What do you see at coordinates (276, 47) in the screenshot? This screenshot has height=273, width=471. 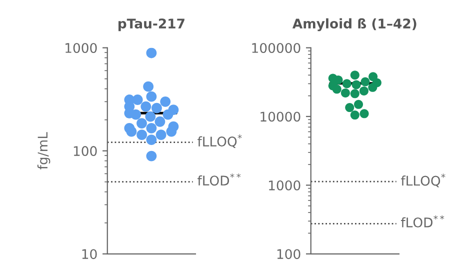 I see `y-tick-label: 100000` at bounding box center [276, 47].